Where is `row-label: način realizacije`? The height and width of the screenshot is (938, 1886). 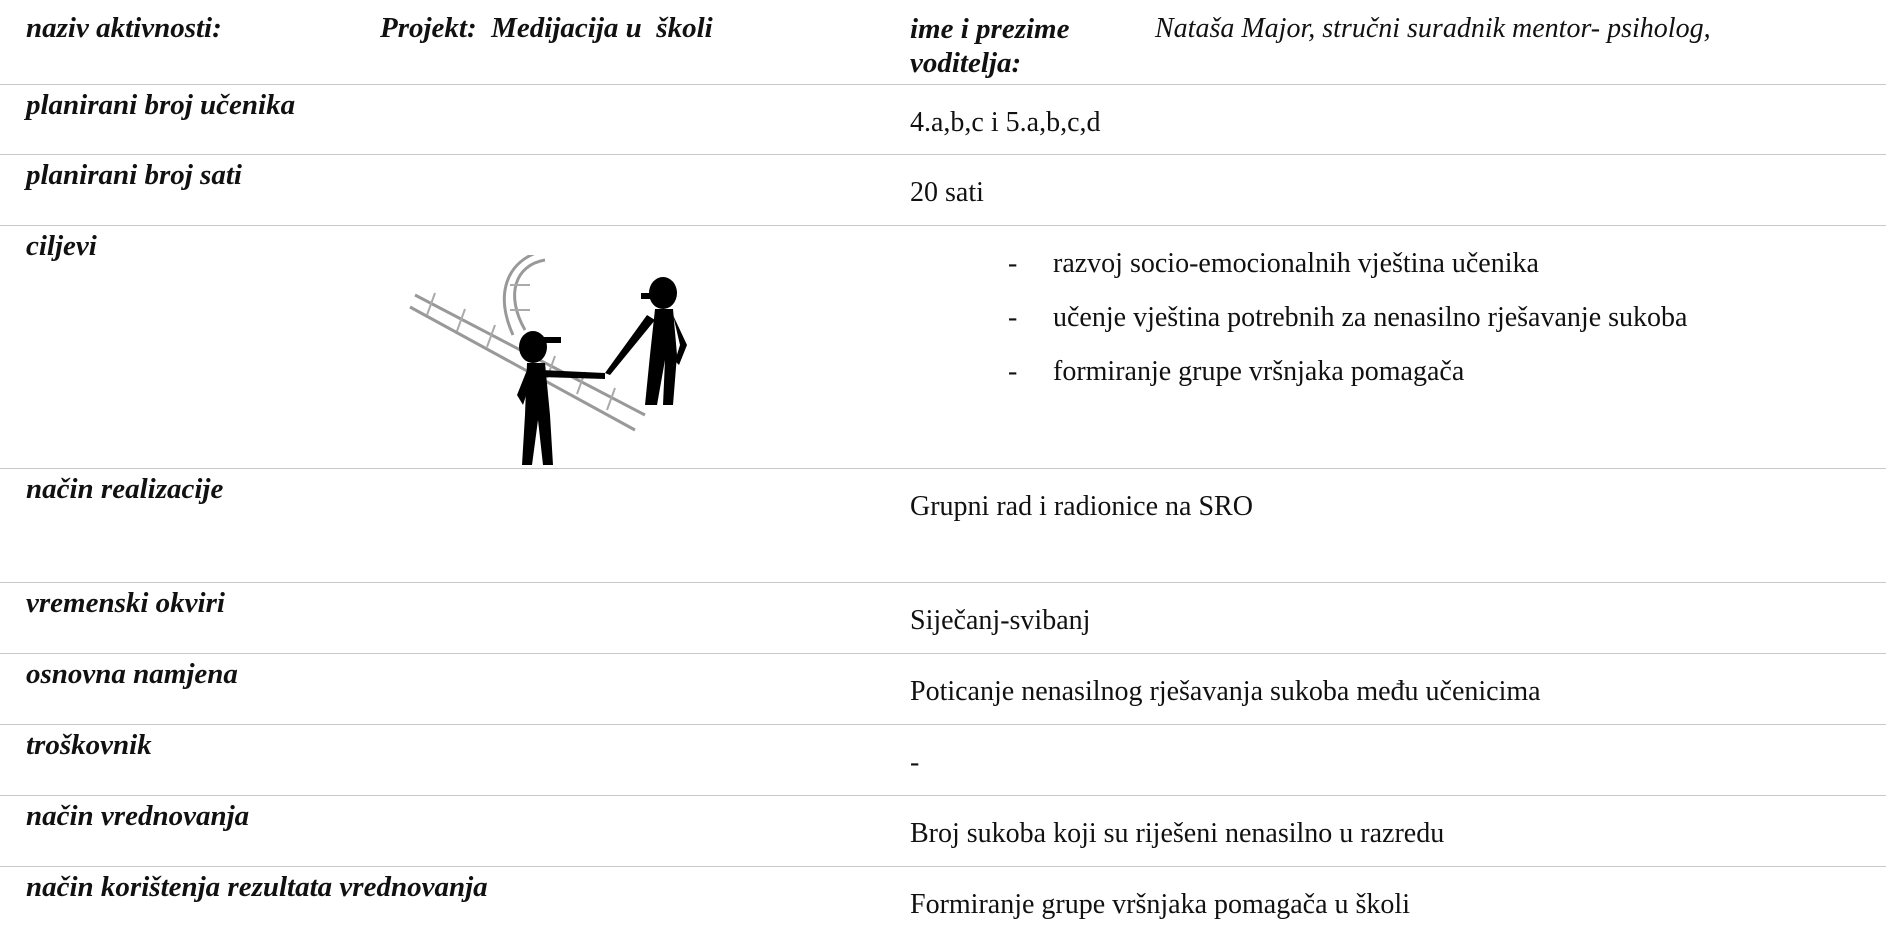 row-label: način realizacije is located at coordinates (125, 489).